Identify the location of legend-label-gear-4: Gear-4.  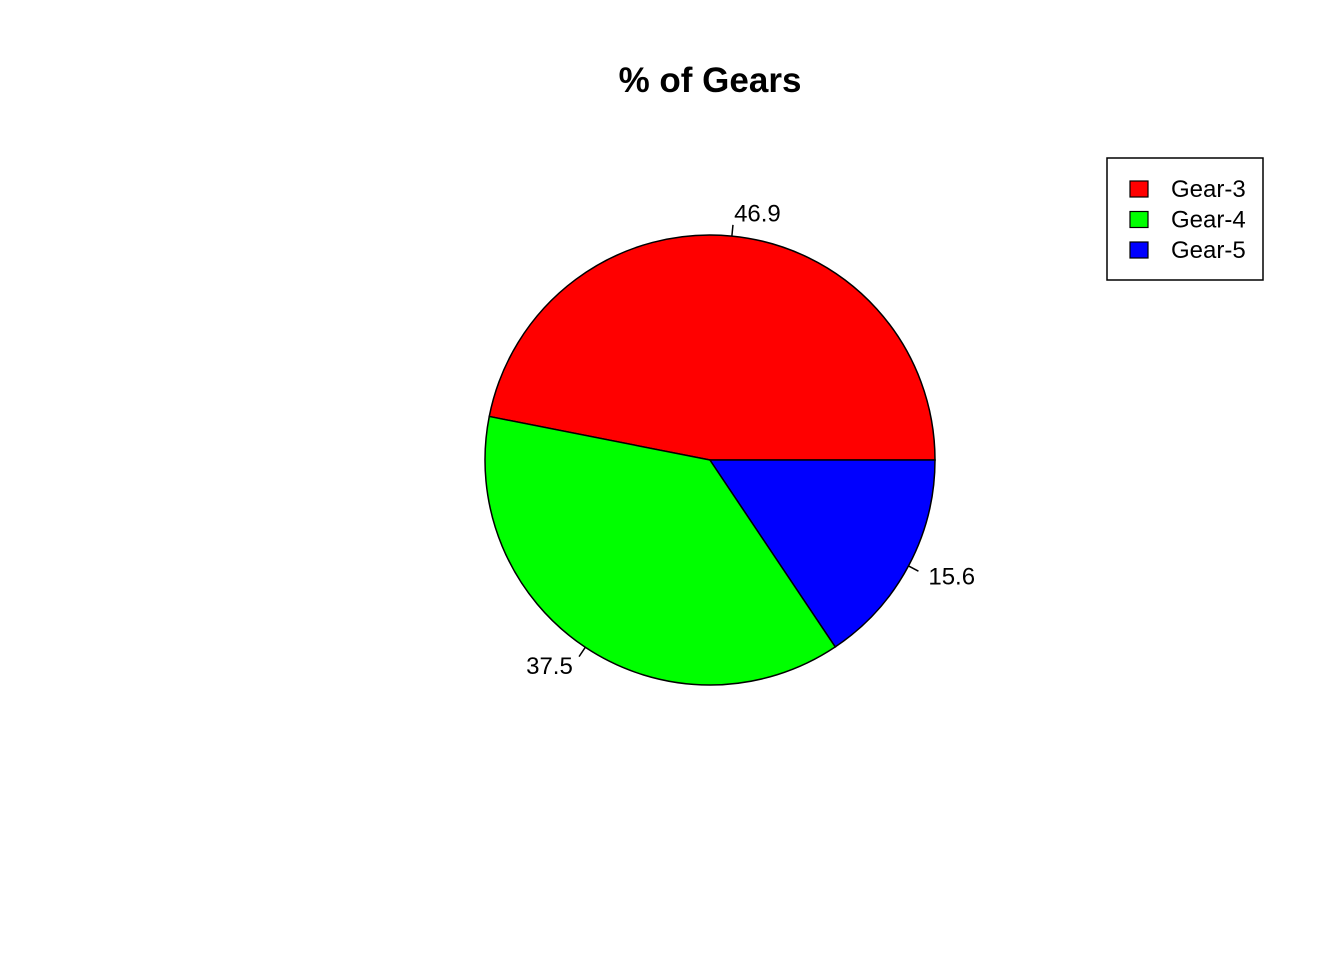
(1208, 220).